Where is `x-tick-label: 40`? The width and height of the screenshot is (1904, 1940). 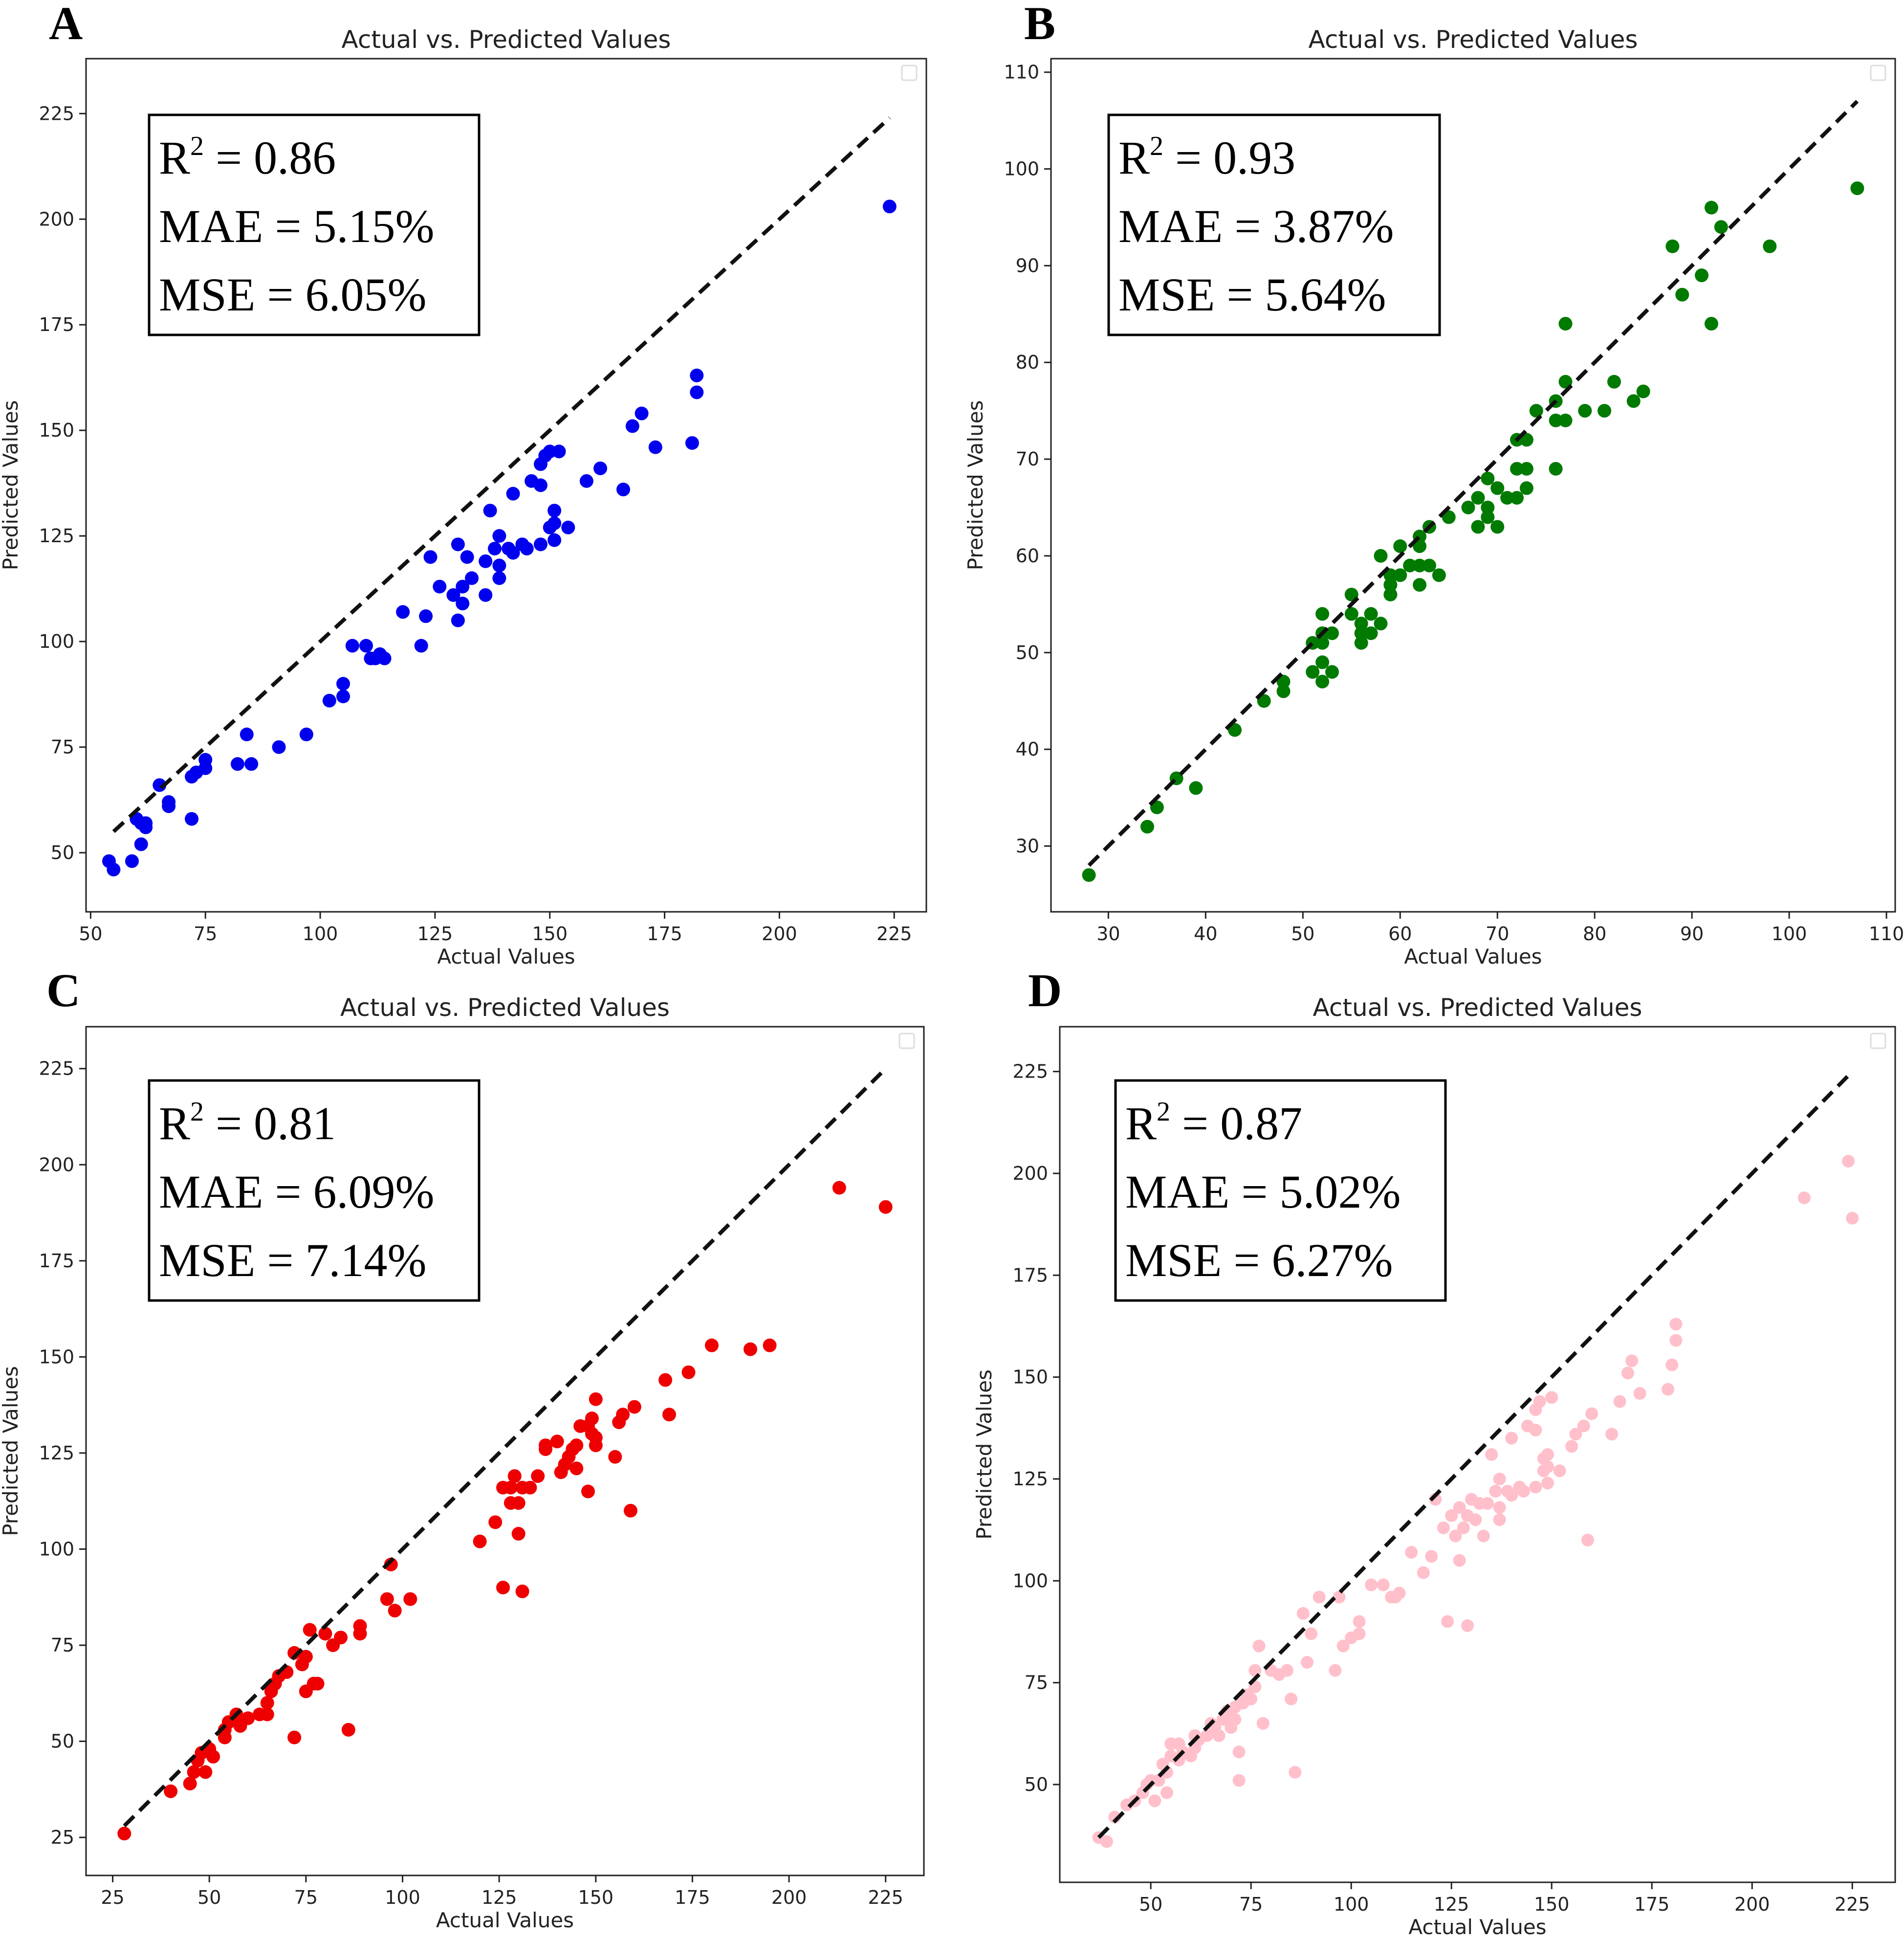 x-tick-label: 40 is located at coordinates (1205, 934).